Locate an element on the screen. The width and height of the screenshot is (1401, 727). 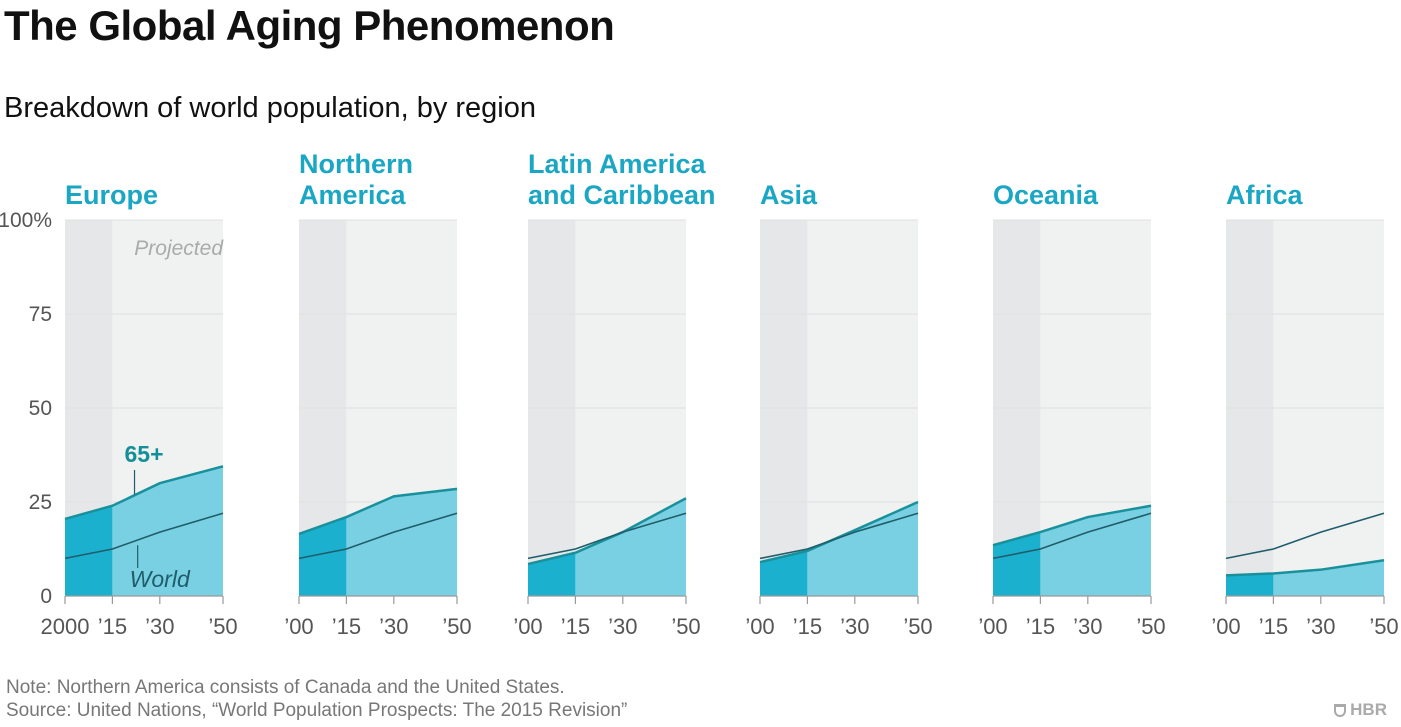
region-title: Asia is located at coordinates (789, 195).